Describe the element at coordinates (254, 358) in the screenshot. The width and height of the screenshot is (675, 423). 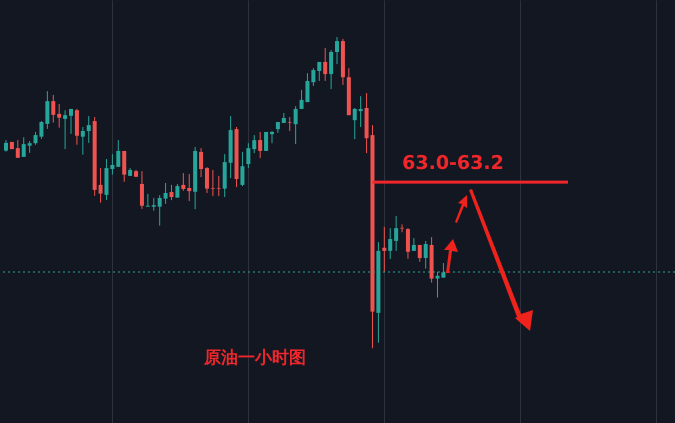
I see `annotation: 原油一小时图` at that location.